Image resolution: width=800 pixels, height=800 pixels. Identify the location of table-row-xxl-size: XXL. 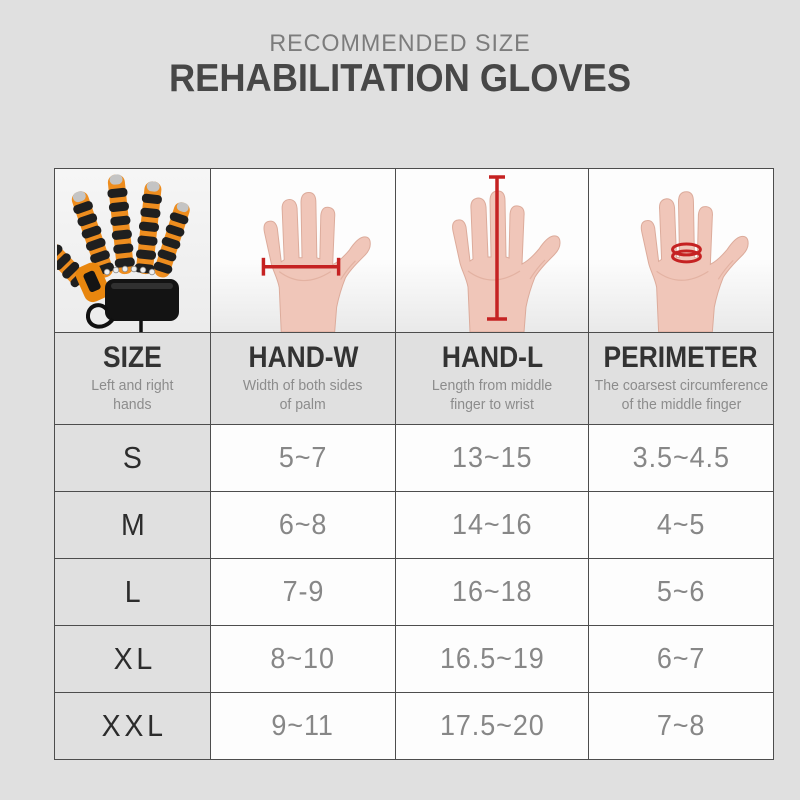
(132, 726).